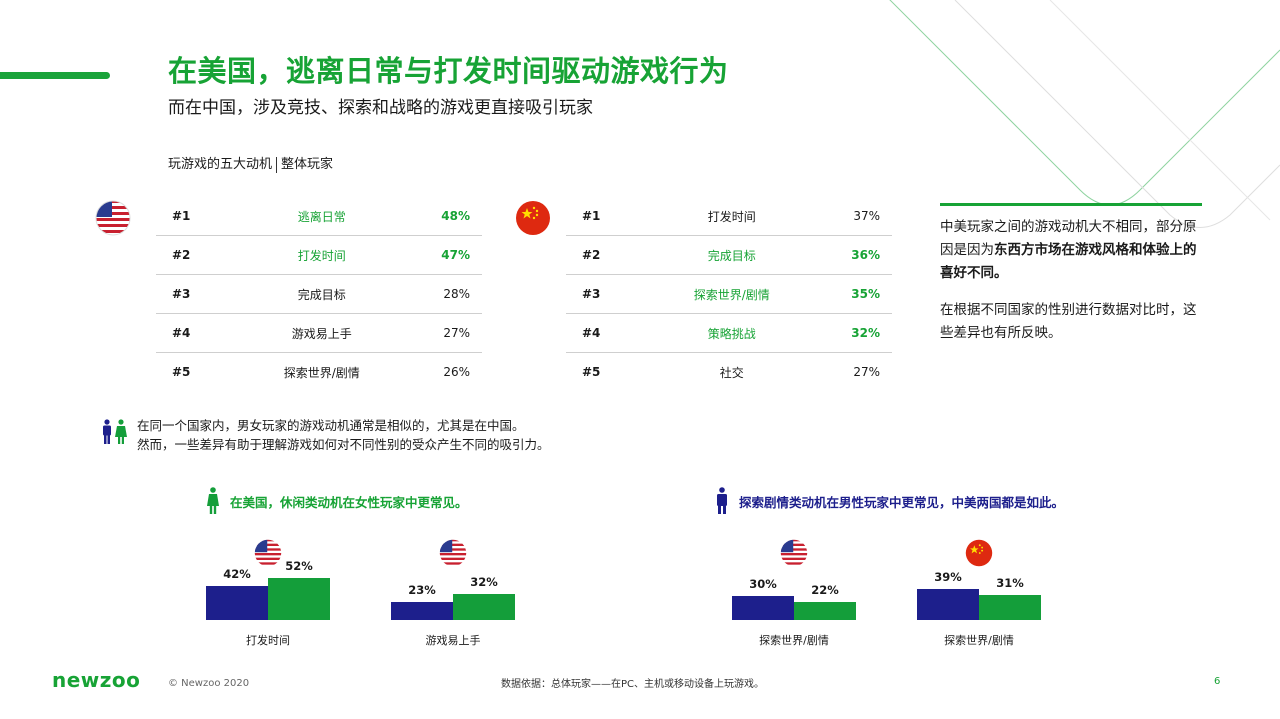 Image resolution: width=1280 pixels, height=719 pixels. Describe the element at coordinates (948, 576) in the screenshot. I see `male-value-label: 39%` at that location.